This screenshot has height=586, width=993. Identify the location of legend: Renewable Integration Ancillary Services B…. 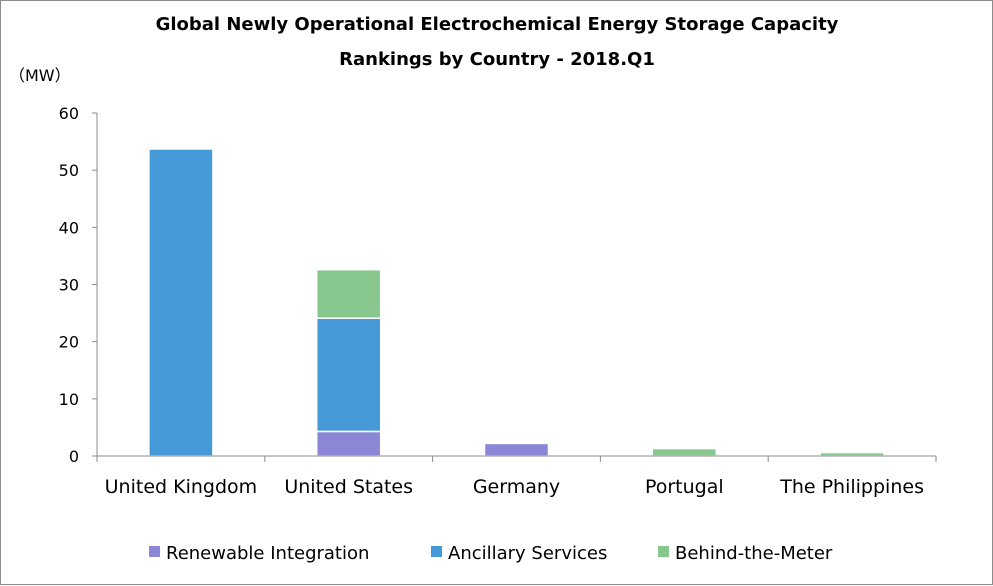
(491, 553).